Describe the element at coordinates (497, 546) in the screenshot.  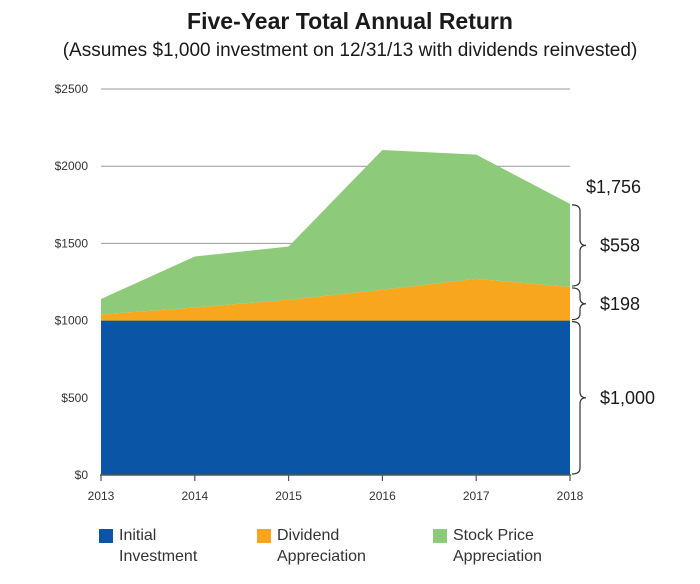
I see `legend-label-stock: Stock Price Appreciation` at that location.